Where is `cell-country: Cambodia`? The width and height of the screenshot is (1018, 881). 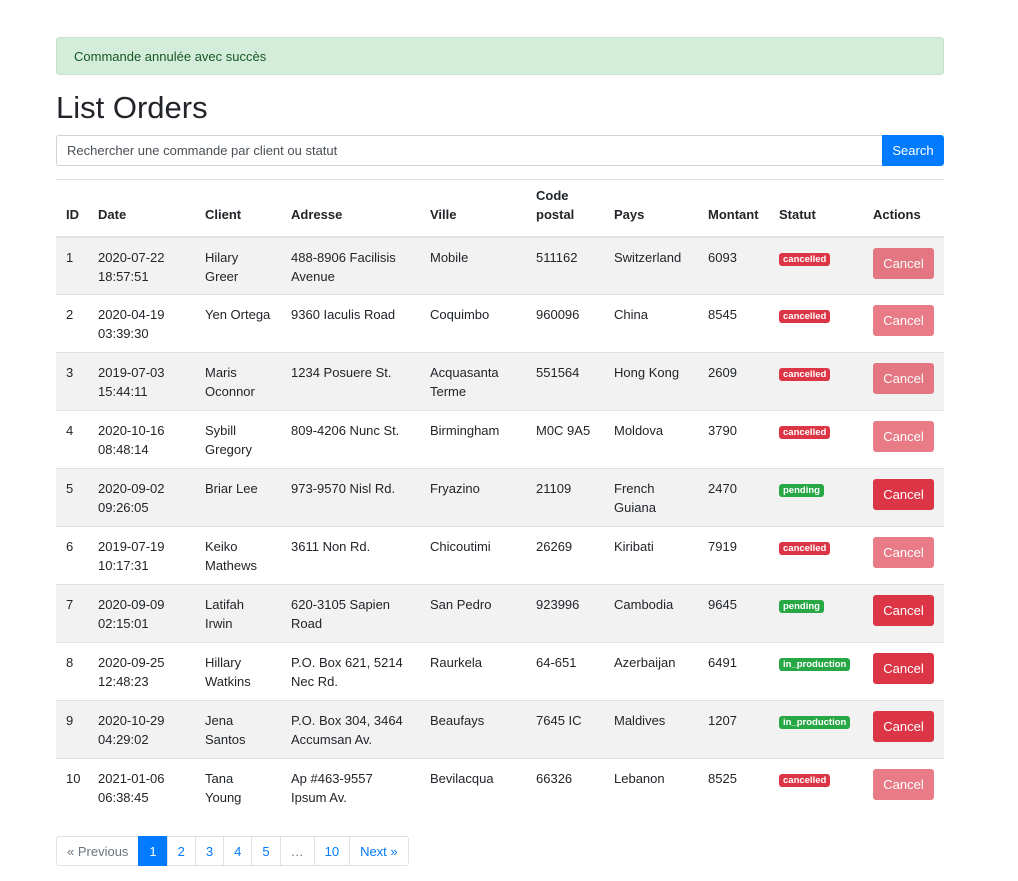
cell-country: Cambodia is located at coordinates (651, 613).